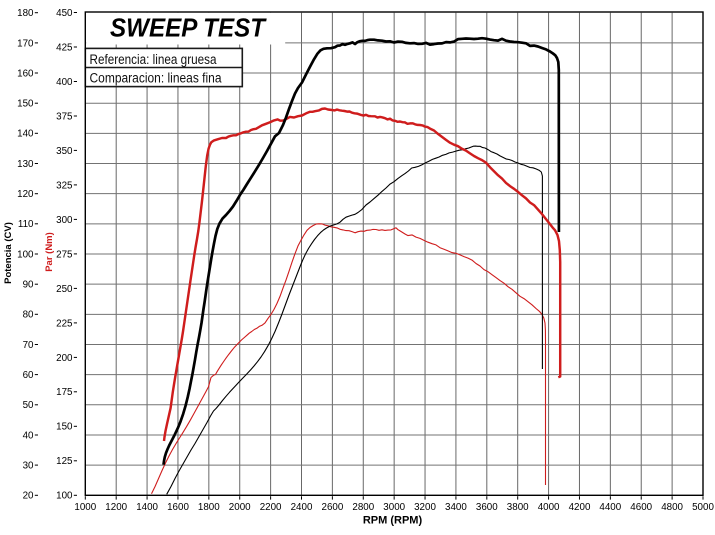 This screenshot has width=715, height=535. Describe the element at coordinates (64, 289) in the screenshot. I see `svg-text: 250` at that location.